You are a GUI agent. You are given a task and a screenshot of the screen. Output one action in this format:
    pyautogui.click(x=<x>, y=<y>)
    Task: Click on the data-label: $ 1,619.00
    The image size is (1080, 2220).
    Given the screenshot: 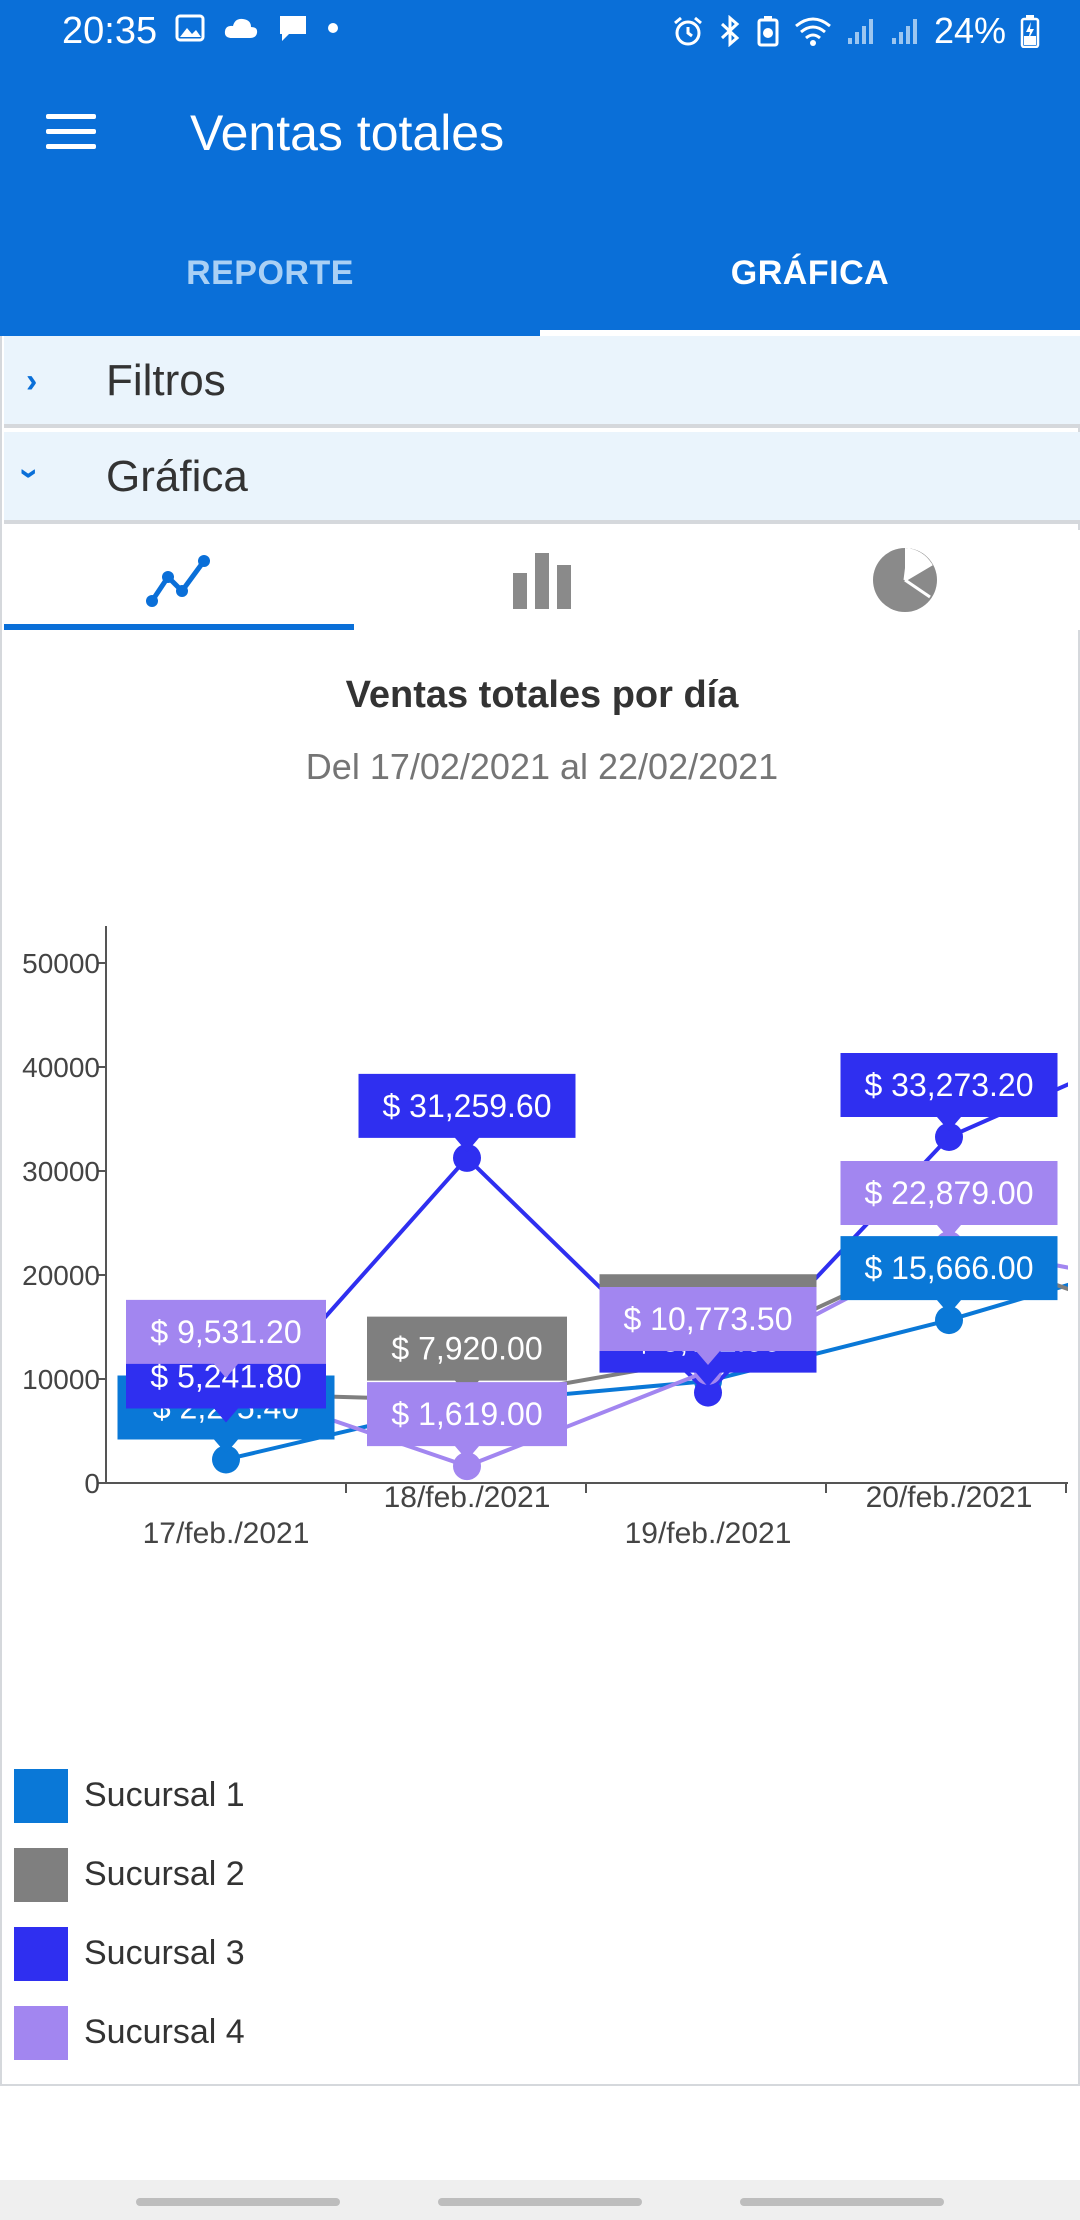 What is the action you would take?
    pyautogui.click(x=466, y=1414)
    